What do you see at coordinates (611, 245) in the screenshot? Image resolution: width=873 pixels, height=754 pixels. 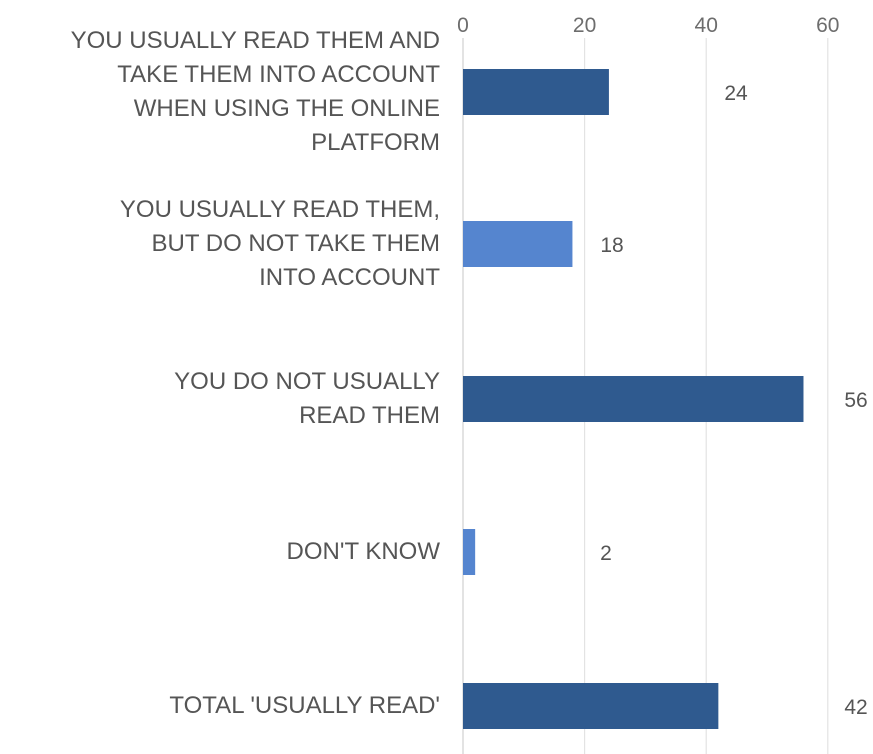 I see `value-label-2: 18` at bounding box center [611, 245].